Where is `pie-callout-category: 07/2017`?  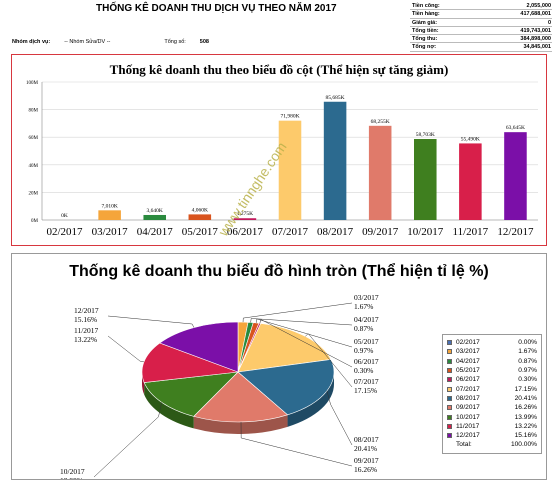 pie-callout-category: 07/2017 is located at coordinates (366, 381).